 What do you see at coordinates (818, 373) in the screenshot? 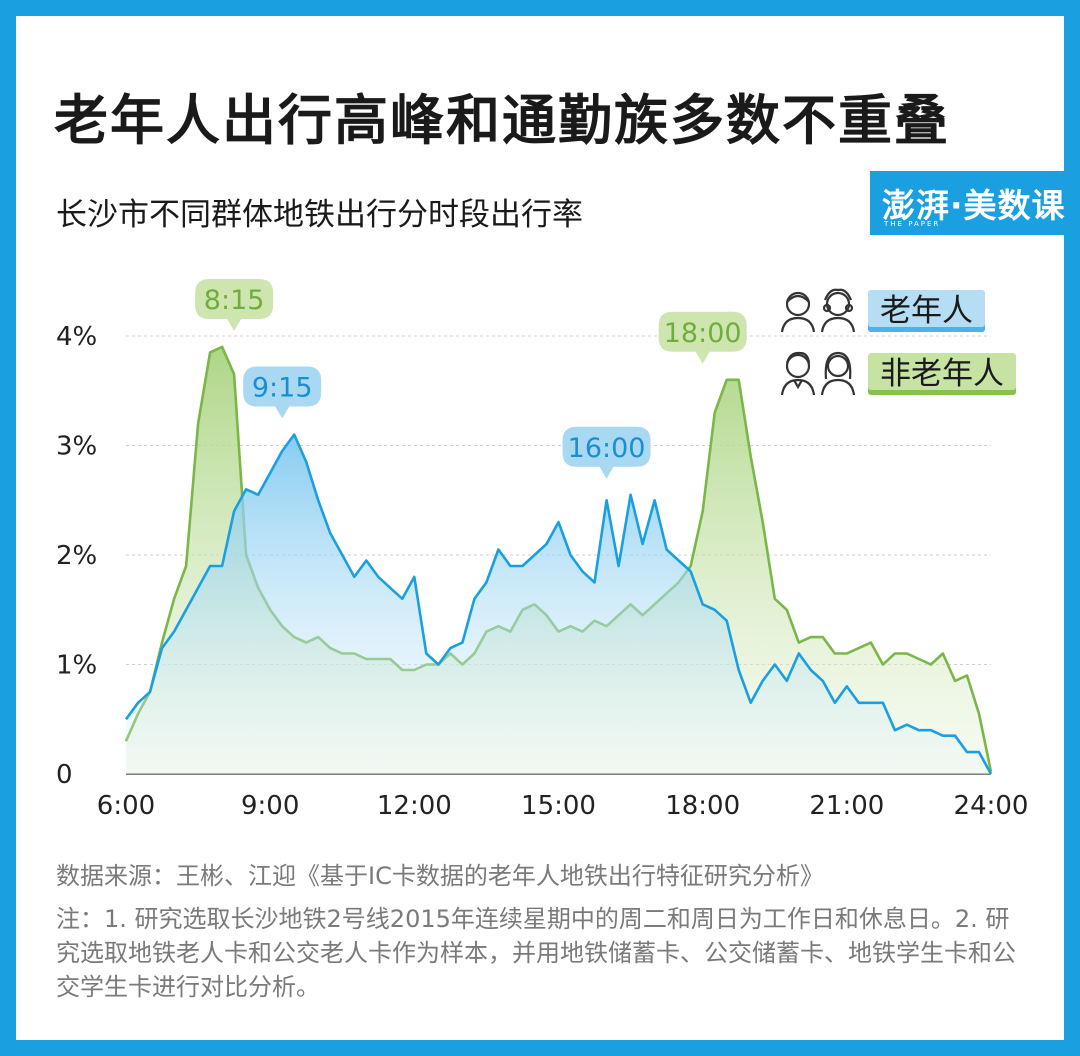
I see `adult-people-icon` at bounding box center [818, 373].